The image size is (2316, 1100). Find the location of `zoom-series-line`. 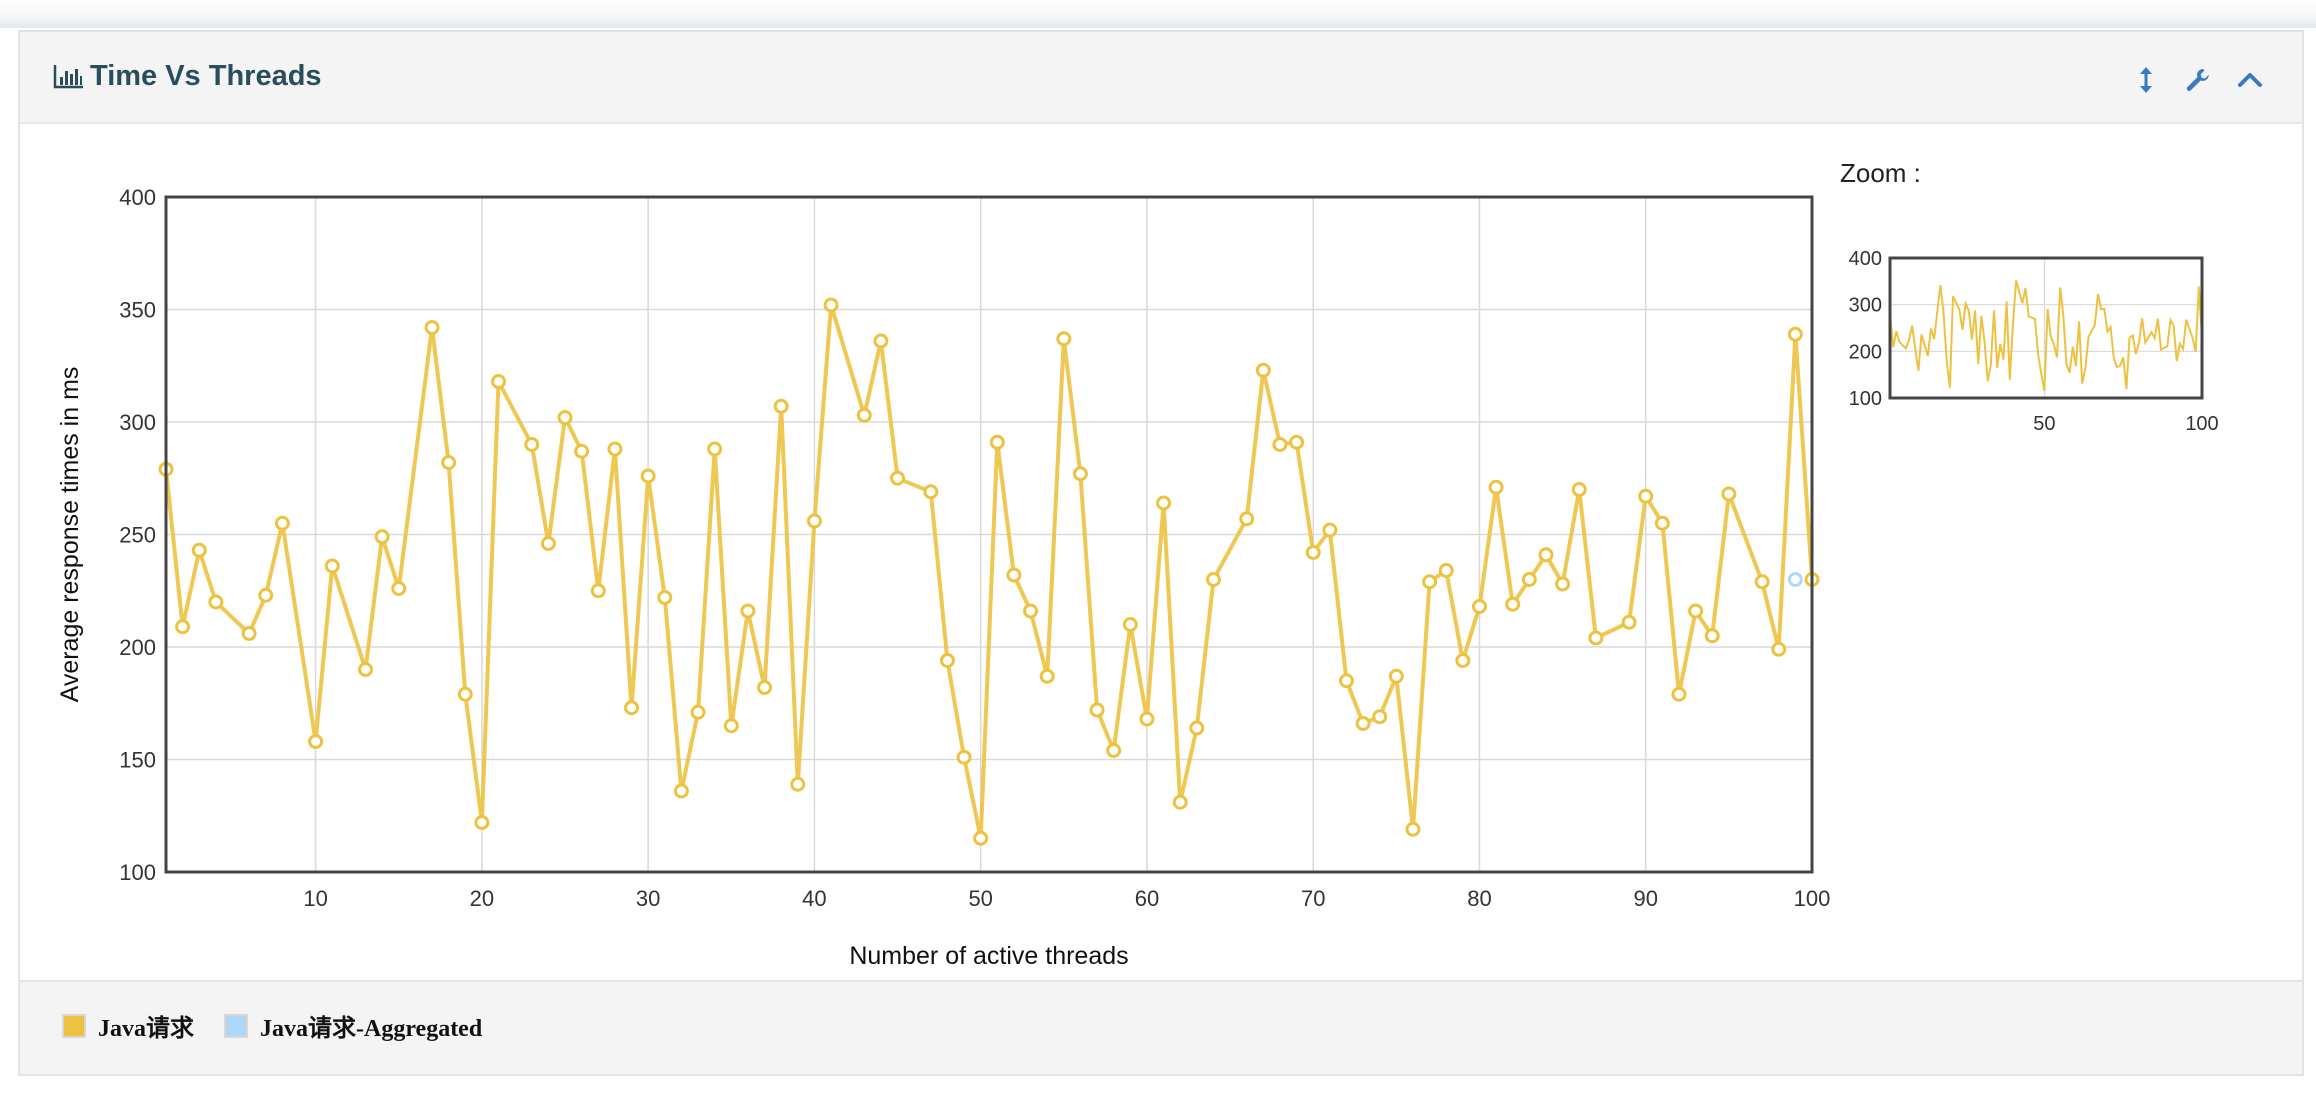

zoom-series-line is located at coordinates (2046, 336).